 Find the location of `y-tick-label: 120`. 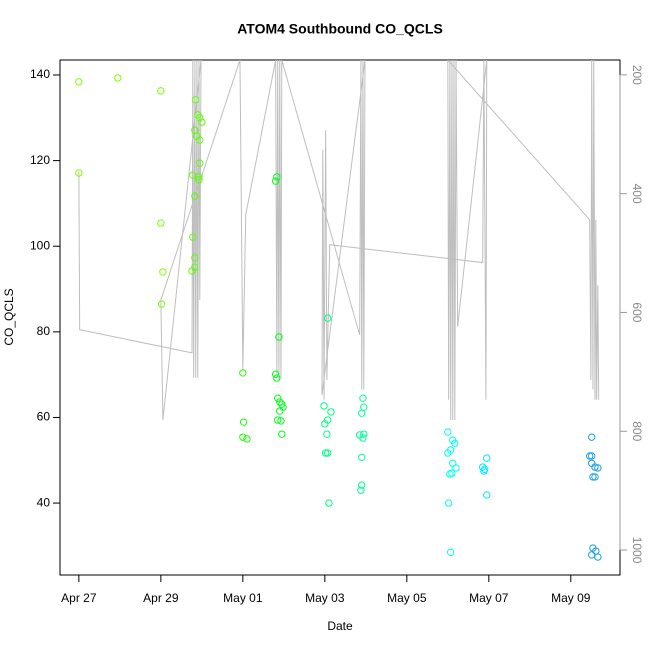

y-tick-label: 120 is located at coordinates (40, 160).